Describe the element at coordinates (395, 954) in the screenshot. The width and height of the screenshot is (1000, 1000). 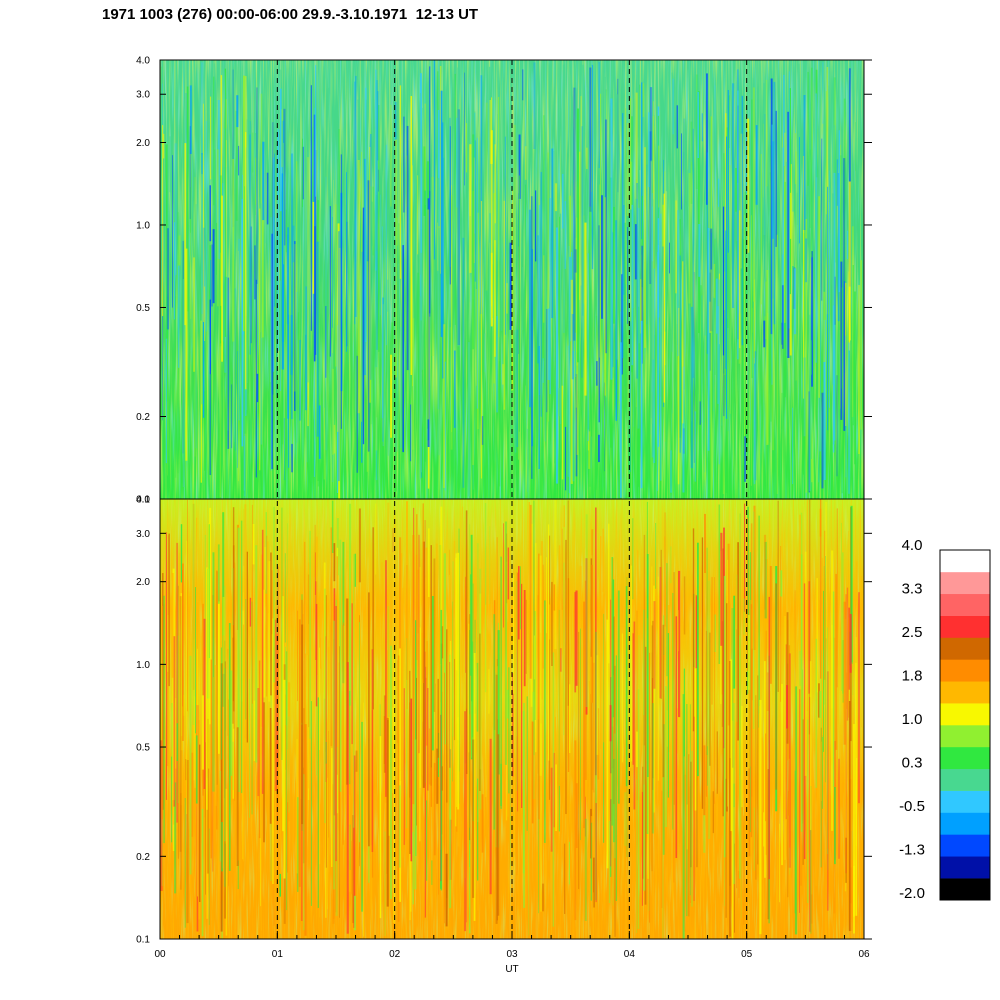
I see `x-tick-label: 02` at that location.